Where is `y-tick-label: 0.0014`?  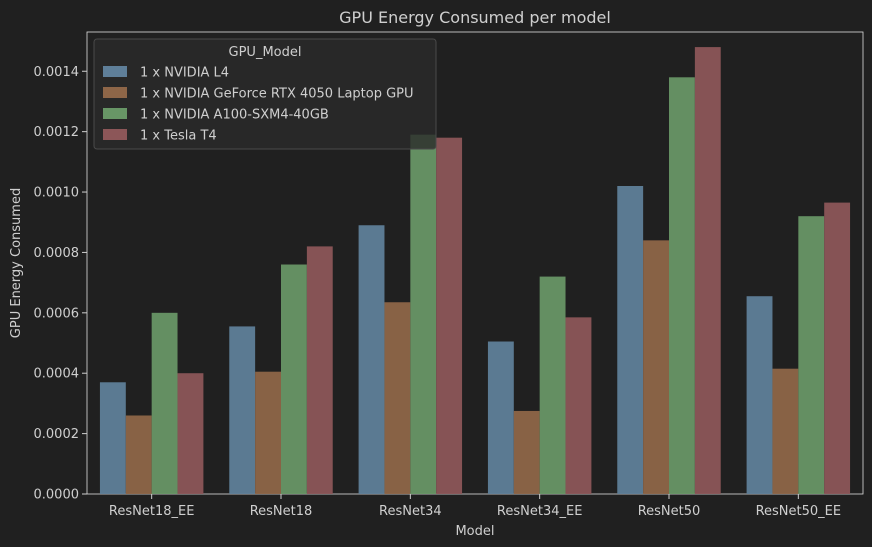 y-tick-label: 0.0014 is located at coordinates (57, 72).